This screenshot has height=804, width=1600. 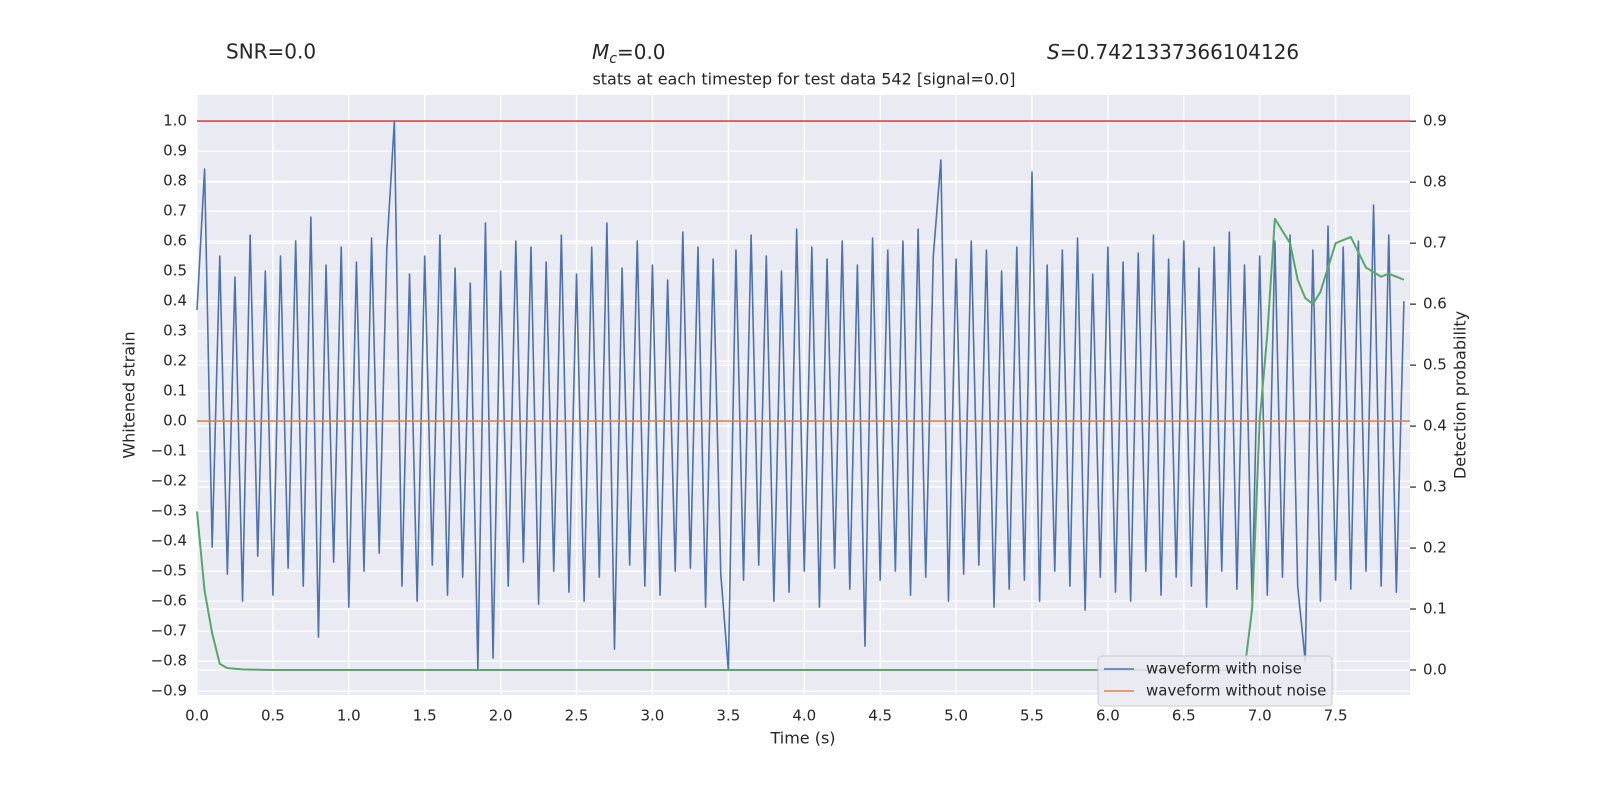 I want to click on y-tick-label: −0.4, so click(x=169, y=541).